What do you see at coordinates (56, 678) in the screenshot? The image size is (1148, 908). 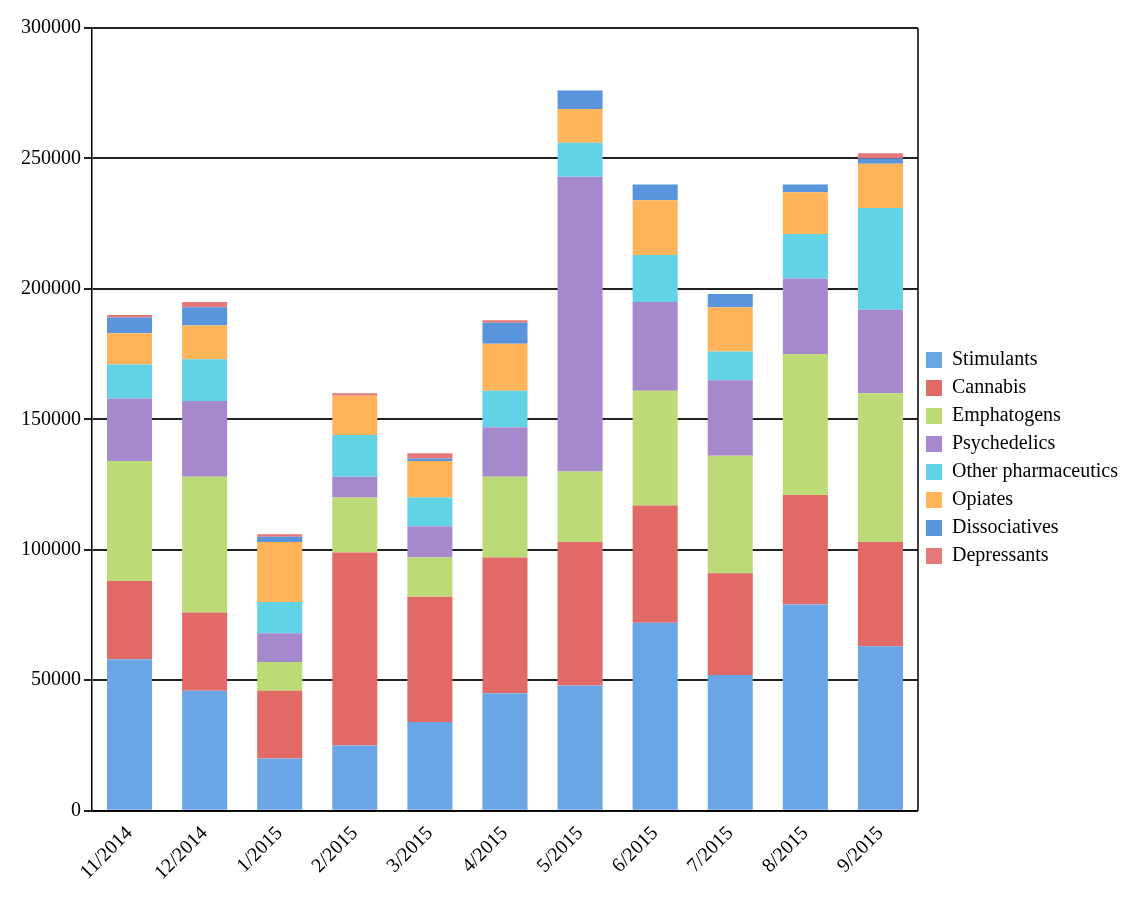 I see `y-tick-label: 50000` at bounding box center [56, 678].